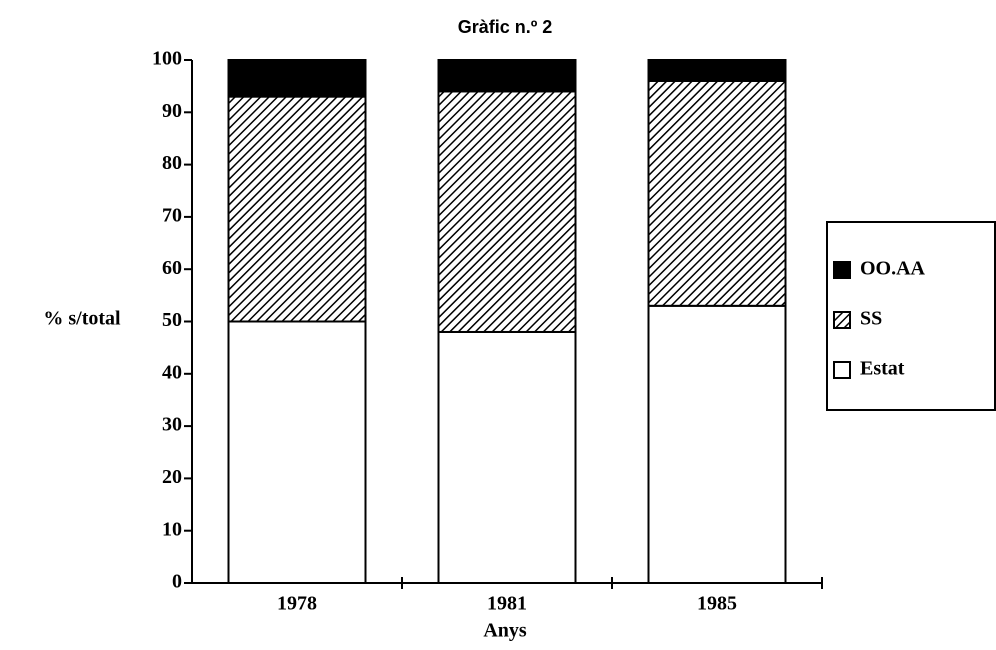  What do you see at coordinates (82, 319) in the screenshot?
I see `y-axis-label: % s/total` at bounding box center [82, 319].